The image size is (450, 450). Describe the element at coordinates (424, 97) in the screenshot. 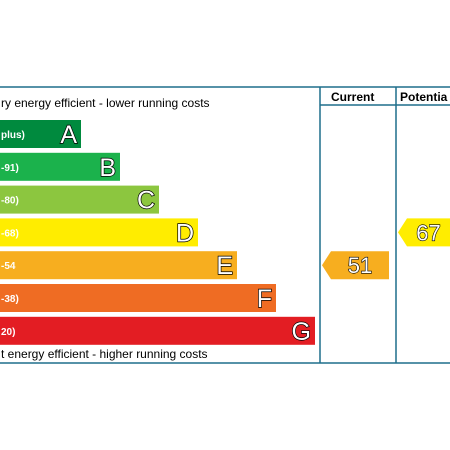

I see `potential-column-header: Potentia` at that location.